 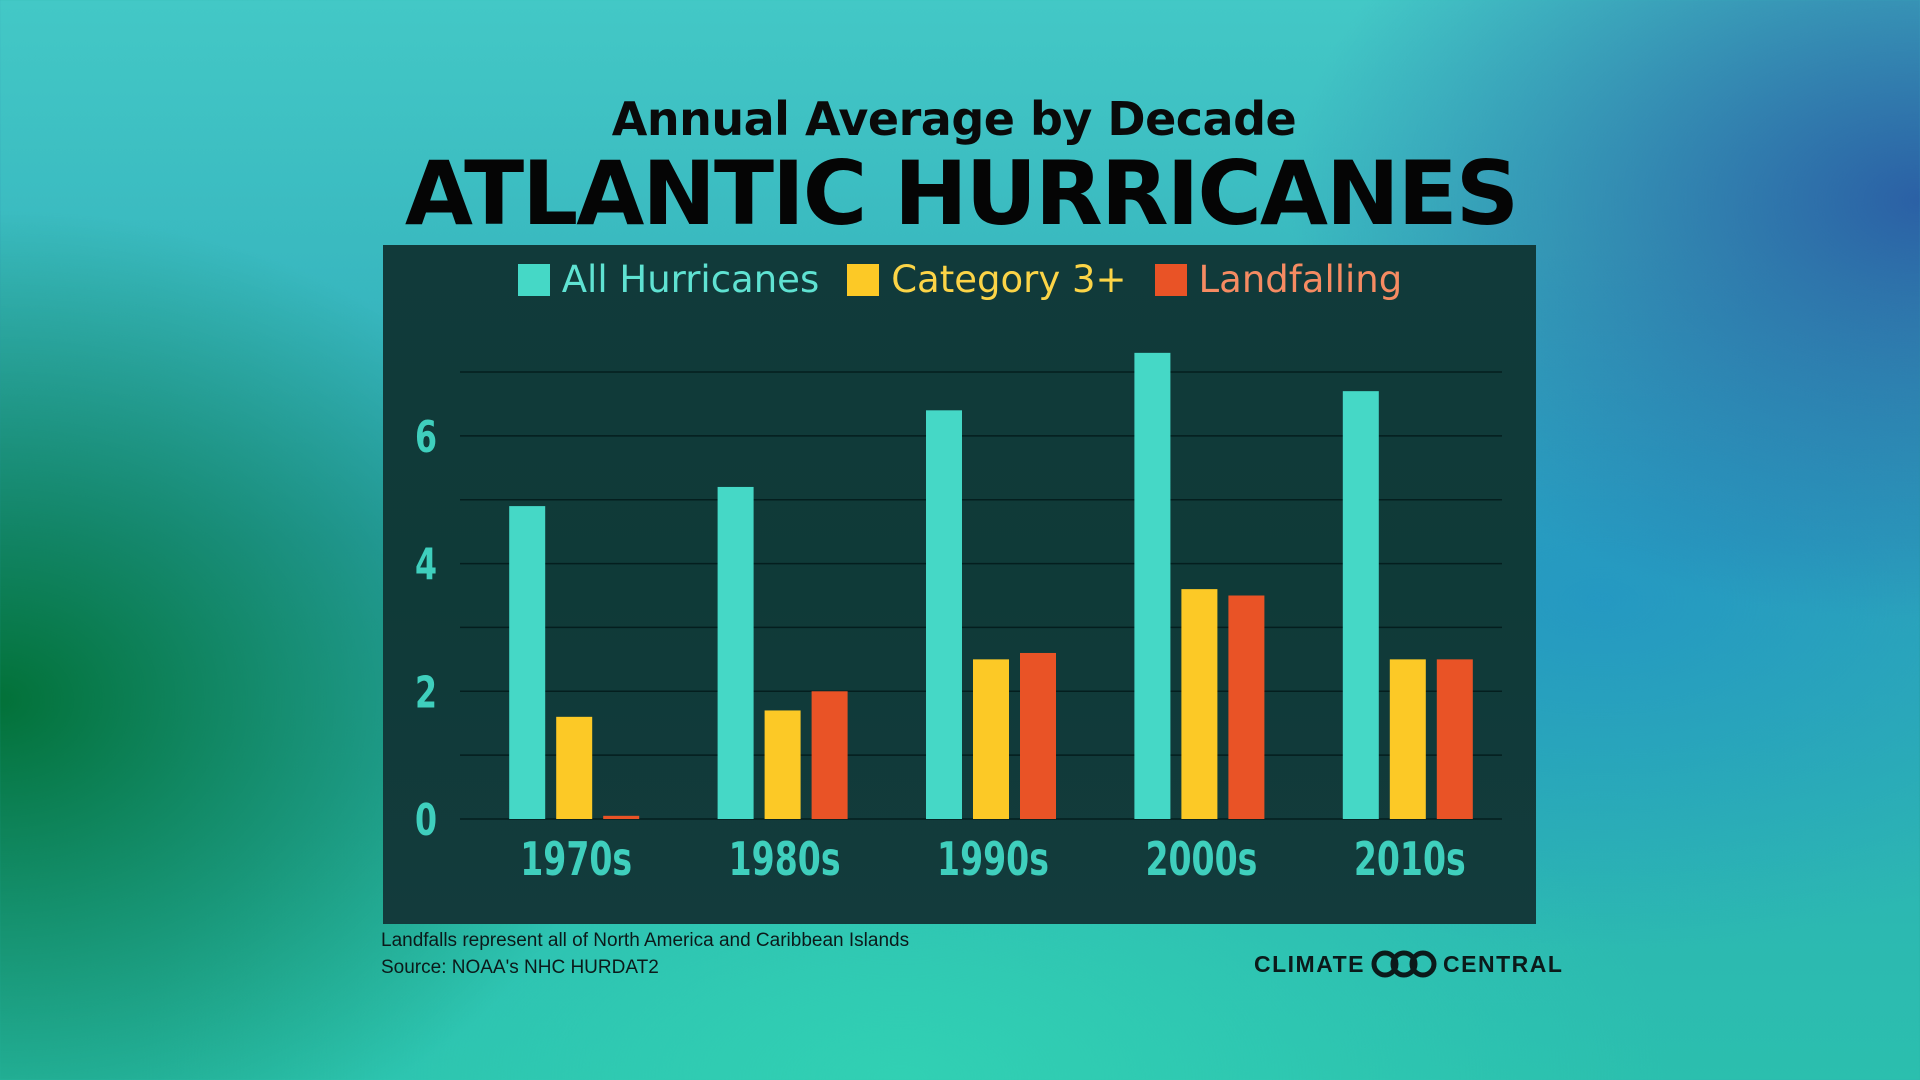 I want to click on bar-all-hurricanes-2010s, so click(x=1360, y=605).